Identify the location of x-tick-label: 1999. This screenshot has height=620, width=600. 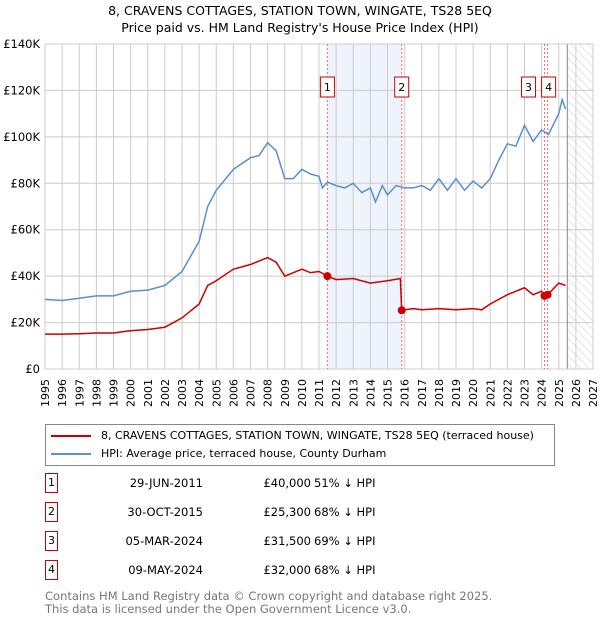
(114, 393).